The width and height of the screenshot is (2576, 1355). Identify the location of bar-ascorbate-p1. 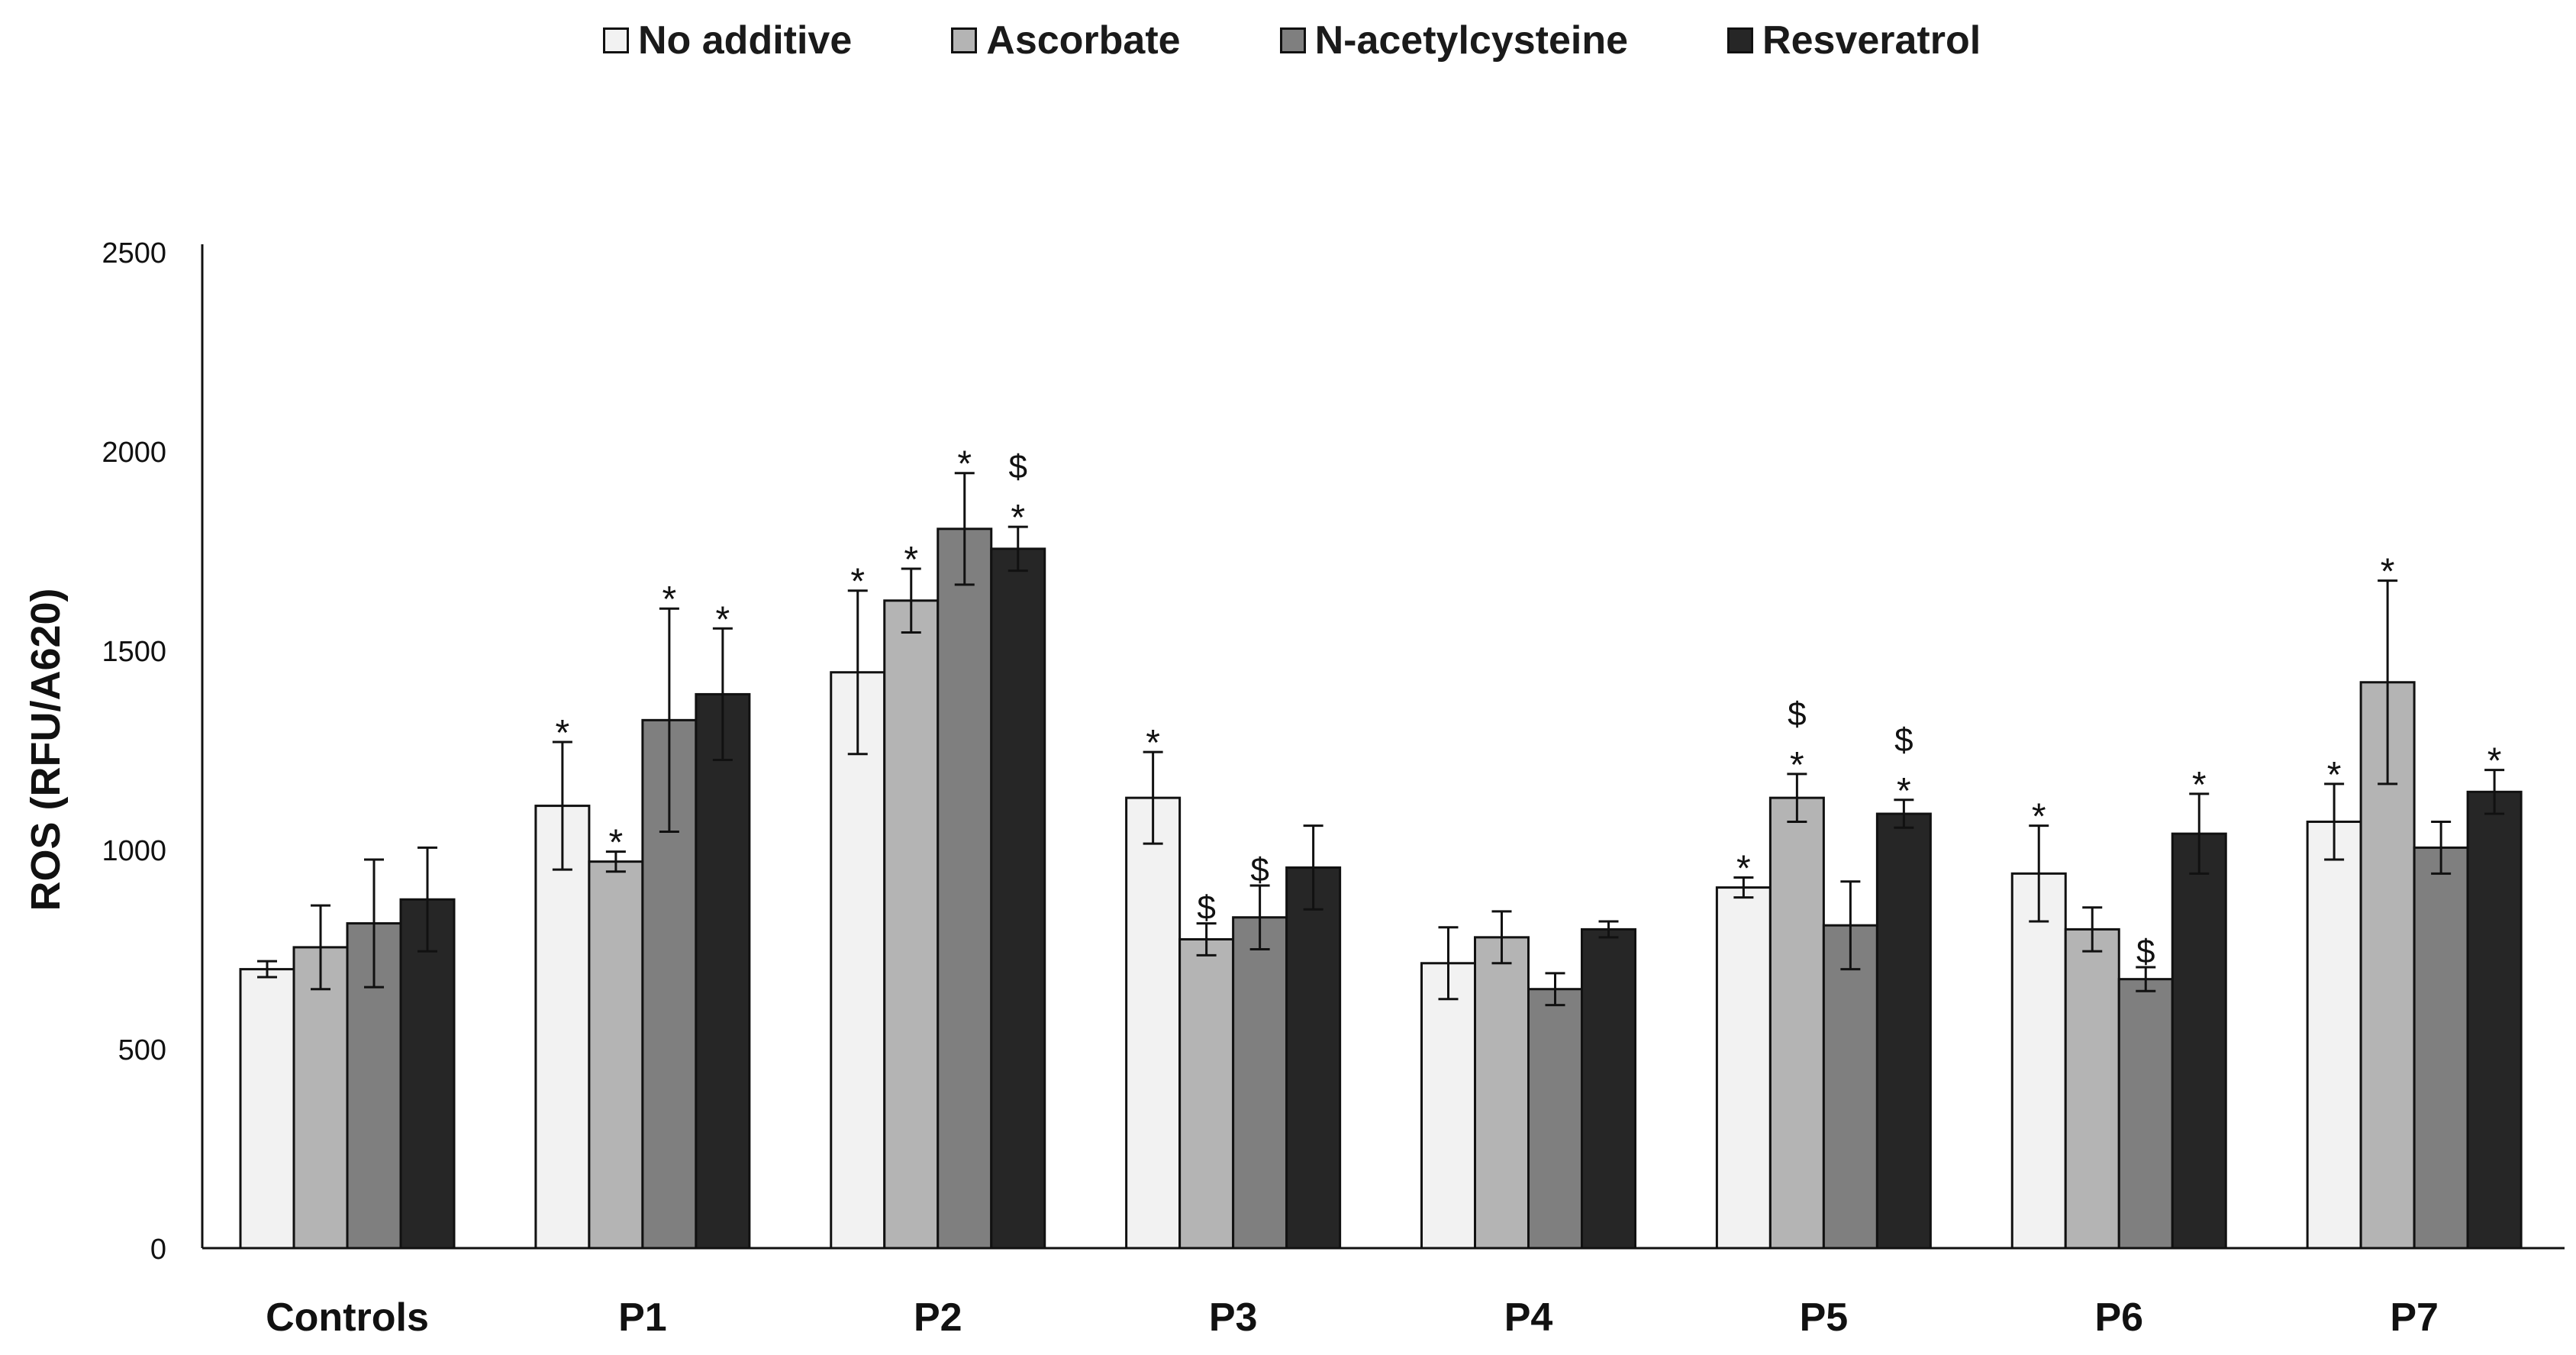
(616, 1055).